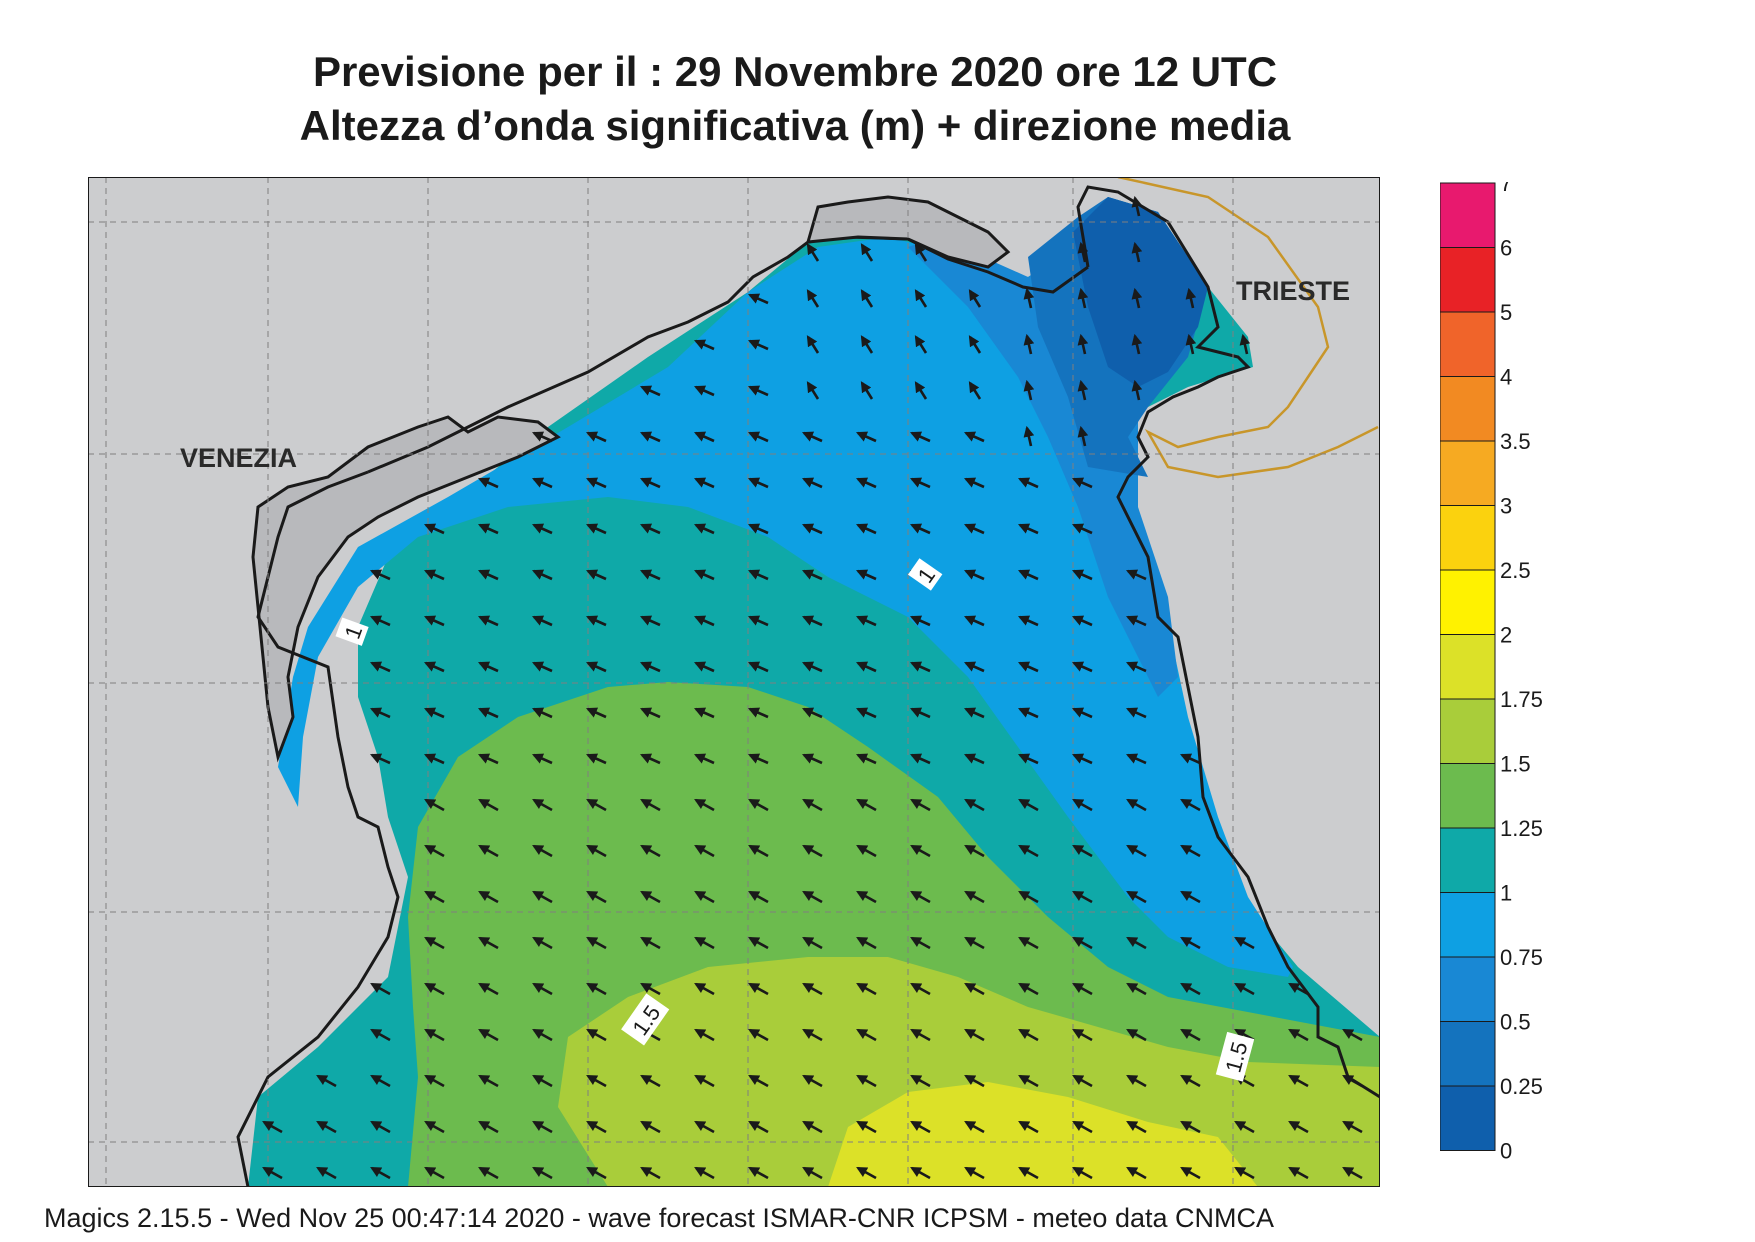 This screenshot has height=1242, width=1755. I want to click on legend-tick-label: 1.25, so click(1521, 828).